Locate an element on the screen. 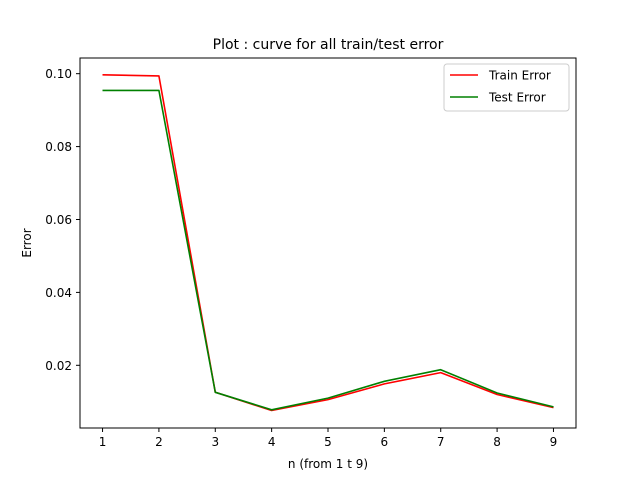 The height and width of the screenshot is (480, 640). x-axis-ticks: 1 2 3 4 5 6 7 8 9 is located at coordinates (328, 438).